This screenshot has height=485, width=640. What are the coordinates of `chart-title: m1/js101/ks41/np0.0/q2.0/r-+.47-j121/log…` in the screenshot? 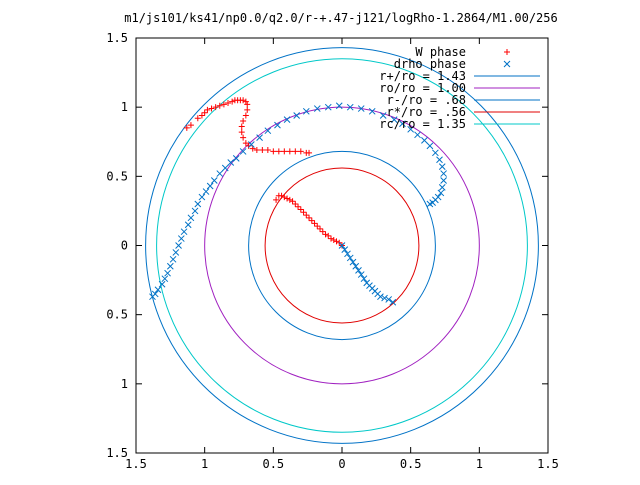 It's located at (340, 18).